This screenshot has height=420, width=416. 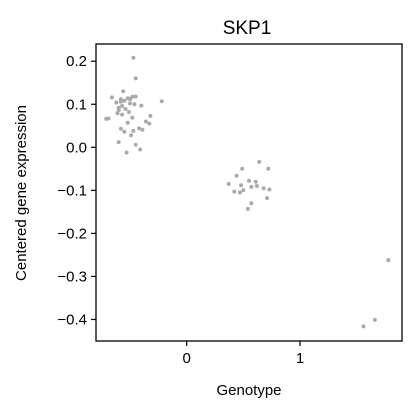 I want to click on y-axis-ticks: 0.2 0.1 0.0 −0.1 −0.2 −0.3 −0.4, so click(x=76, y=190).